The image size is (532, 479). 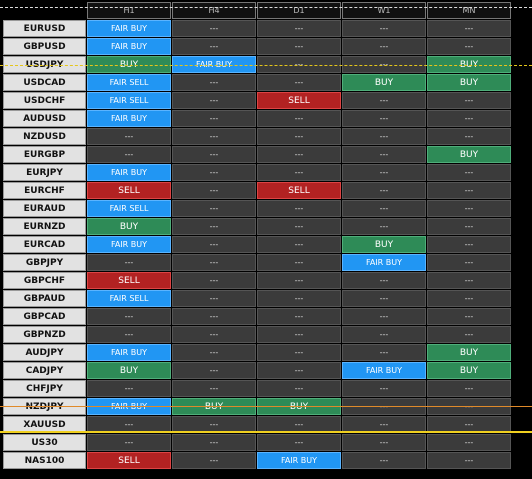 What do you see at coordinates (44, 280) in the screenshot?
I see `symbol-label: GBPCHF` at bounding box center [44, 280].